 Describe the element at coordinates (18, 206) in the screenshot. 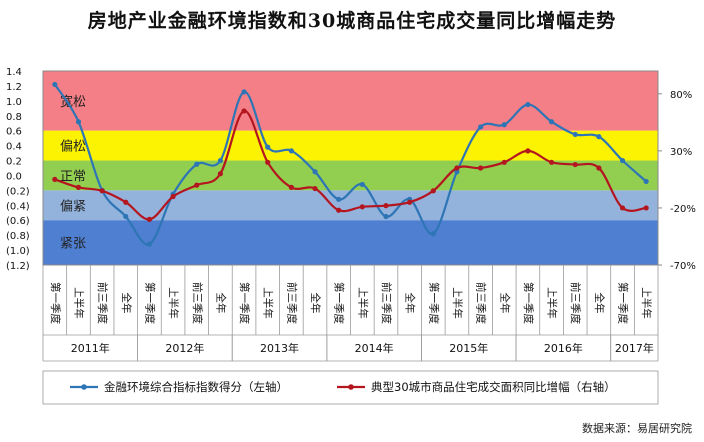

I see `y-left-tick-label: (0.4)` at that location.